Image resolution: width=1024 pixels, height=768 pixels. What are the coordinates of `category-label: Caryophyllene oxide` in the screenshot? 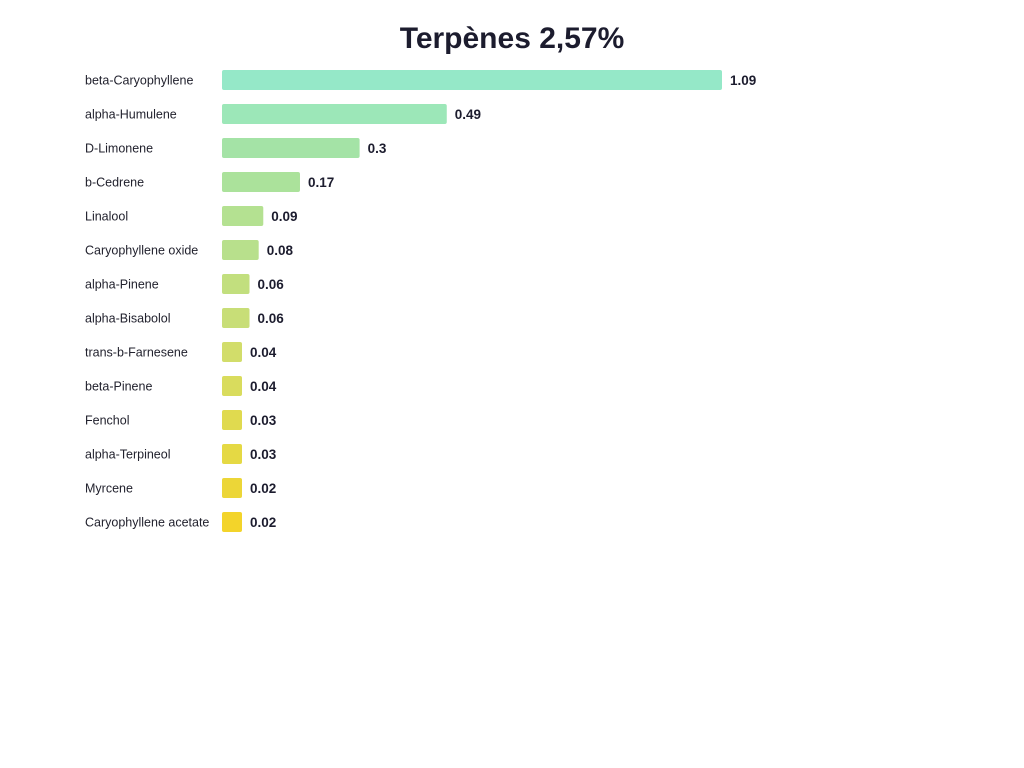 It's located at (141, 251).